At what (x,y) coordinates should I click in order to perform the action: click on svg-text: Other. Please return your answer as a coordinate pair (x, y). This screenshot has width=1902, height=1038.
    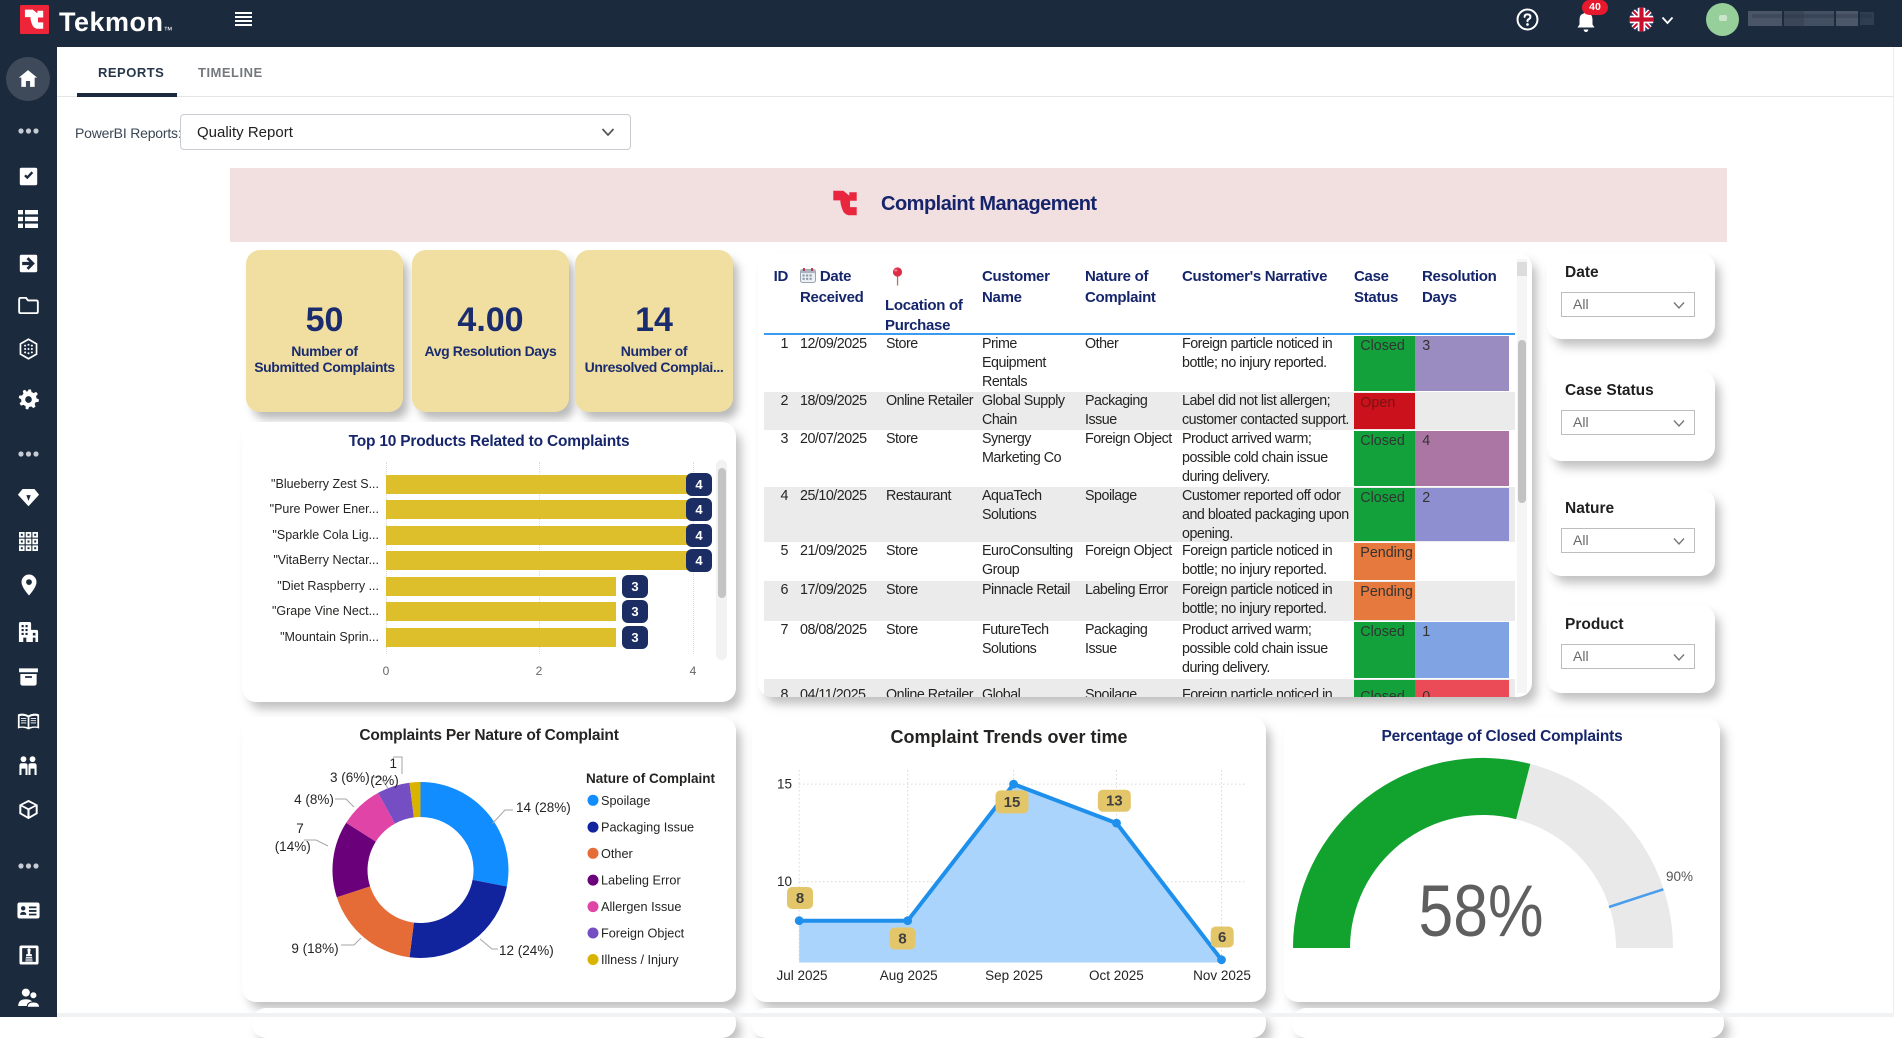
    Looking at the image, I should click on (617, 854).